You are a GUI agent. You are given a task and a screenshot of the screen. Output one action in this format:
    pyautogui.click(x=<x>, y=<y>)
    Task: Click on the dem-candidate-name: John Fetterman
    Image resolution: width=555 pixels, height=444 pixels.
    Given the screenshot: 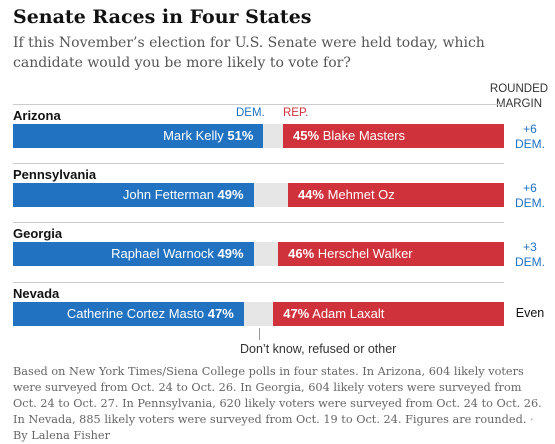 What is the action you would take?
    pyautogui.click(x=170, y=194)
    